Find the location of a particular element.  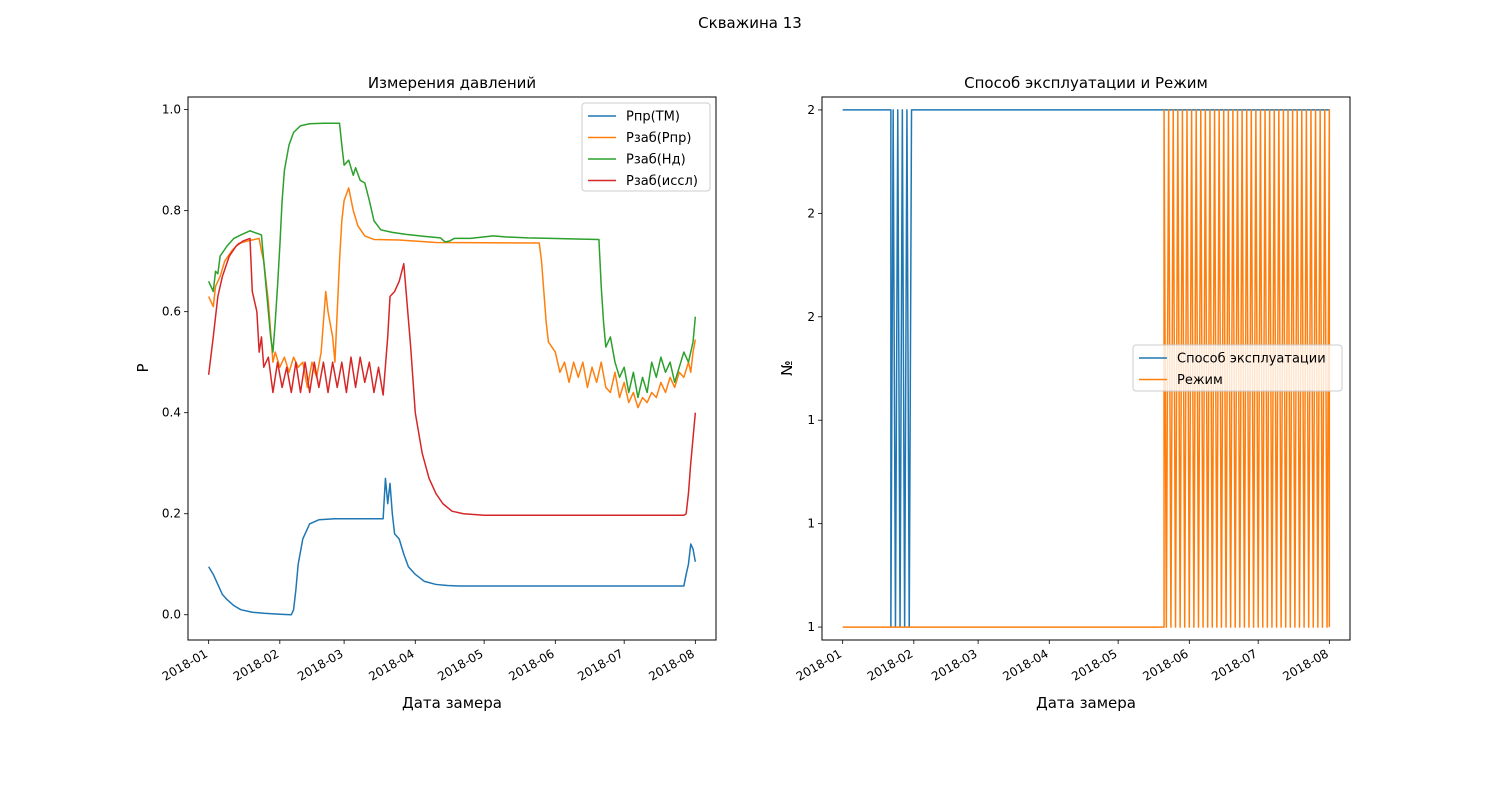

pressure-chart-series-0-line is located at coordinates (452, 546).